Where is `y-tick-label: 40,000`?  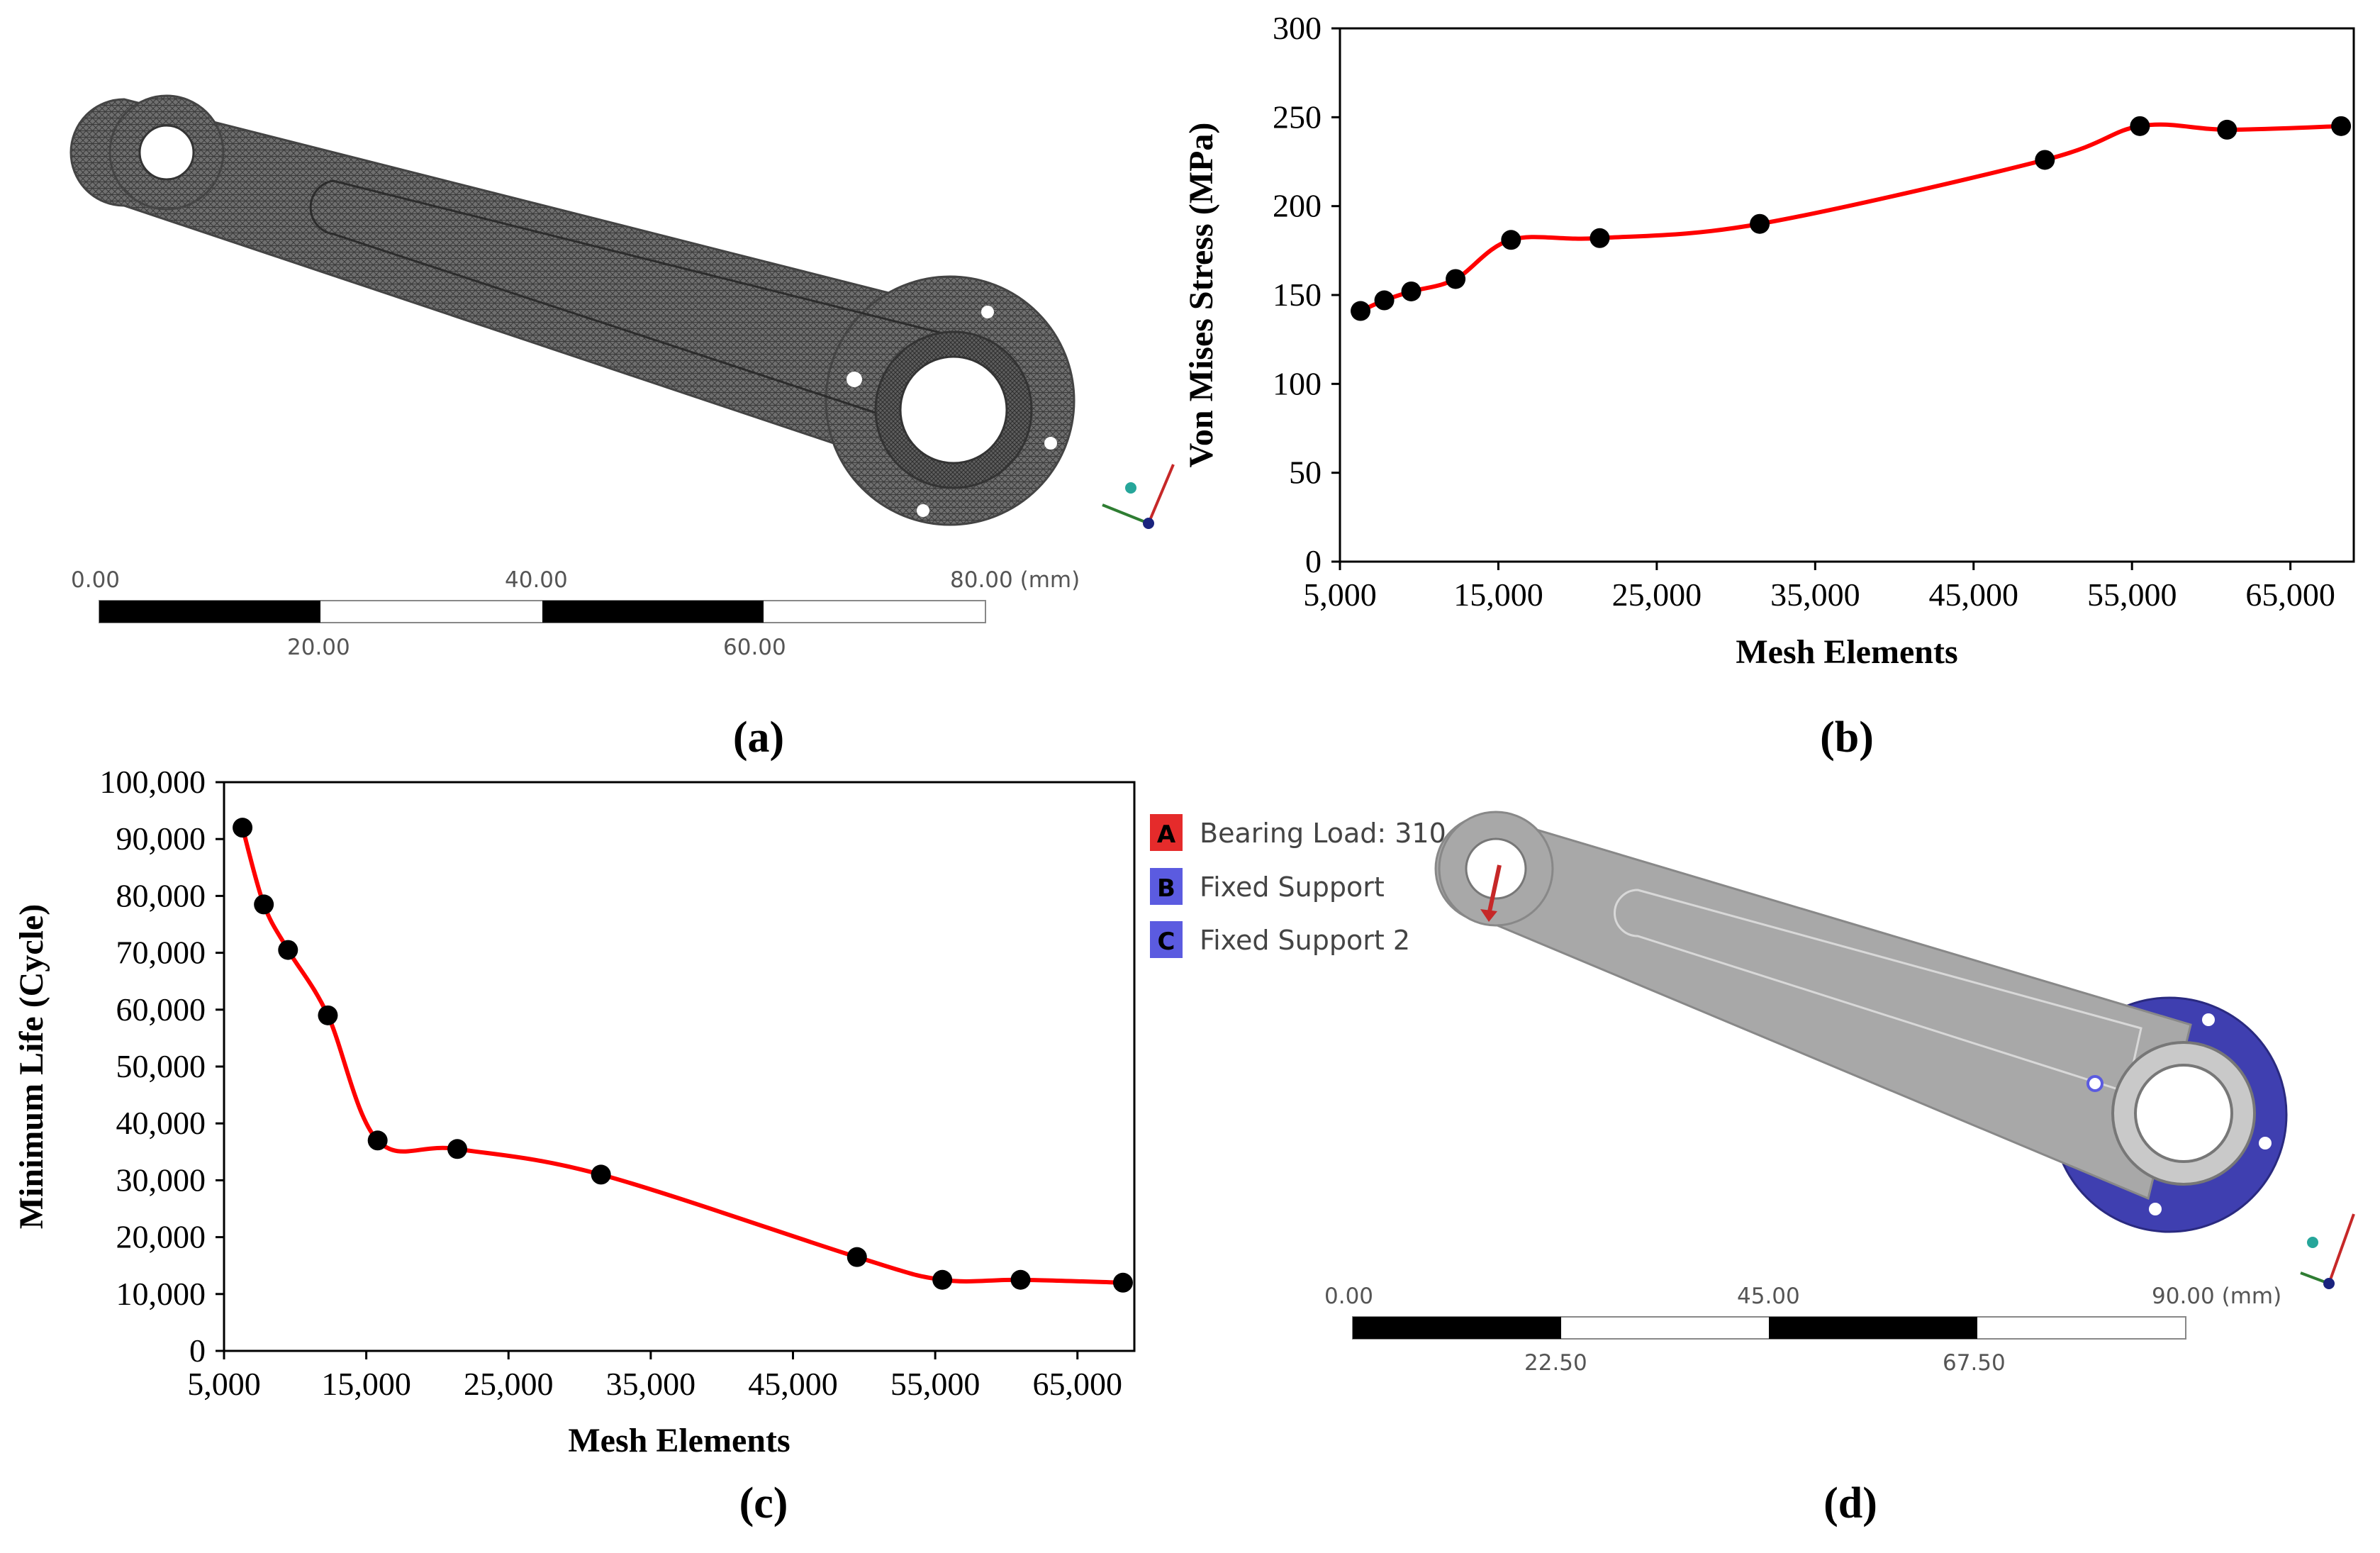 y-tick-label: 40,000 is located at coordinates (161, 1123).